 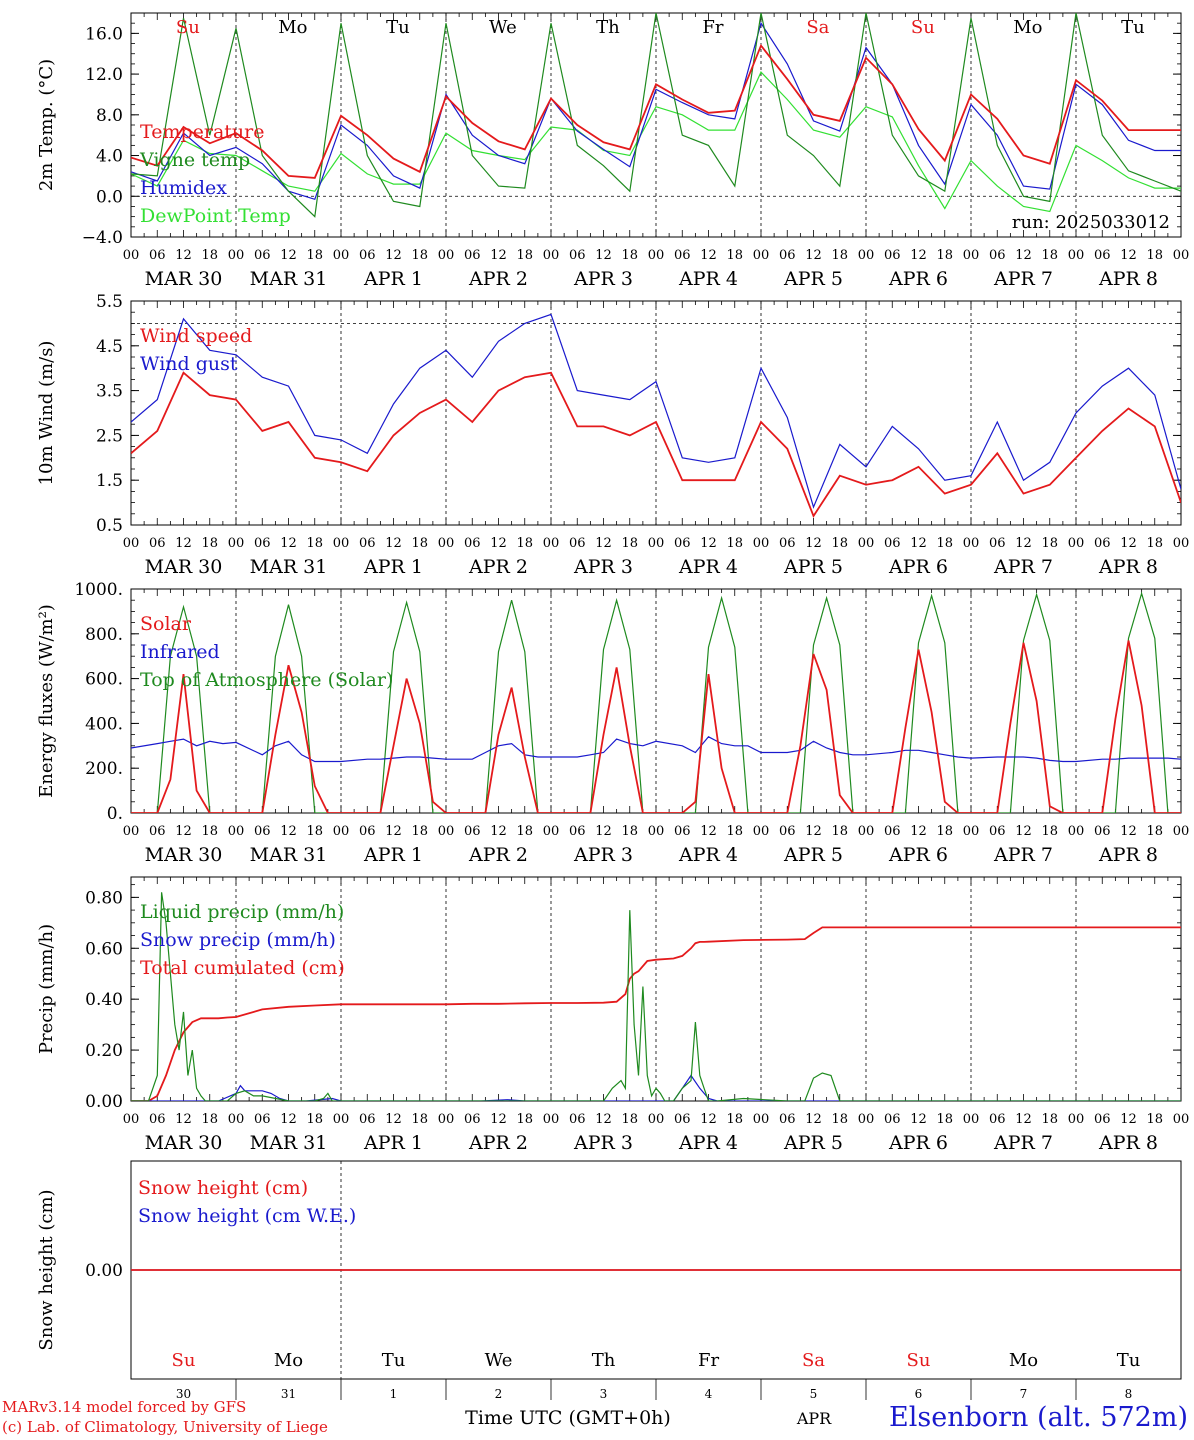 I want to click on x-axis-label: Time UTC (GMT+0h), so click(x=568, y=1418).